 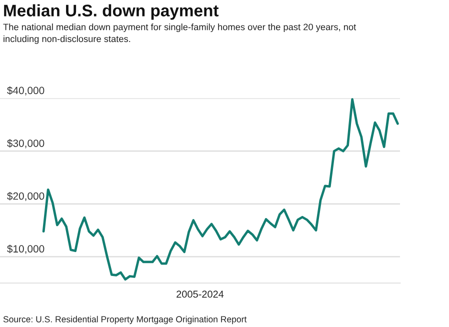 What do you see at coordinates (25, 143) in the screenshot?
I see `y-tick-label: $30,000` at bounding box center [25, 143].